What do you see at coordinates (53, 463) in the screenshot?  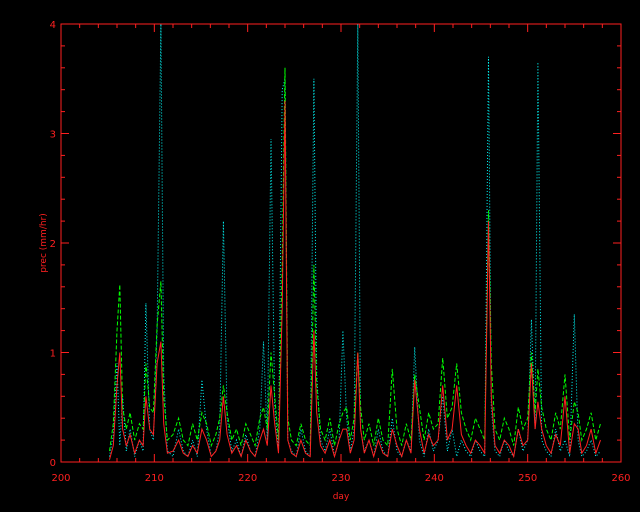 I see `y-tick-label: 0` at bounding box center [53, 463].